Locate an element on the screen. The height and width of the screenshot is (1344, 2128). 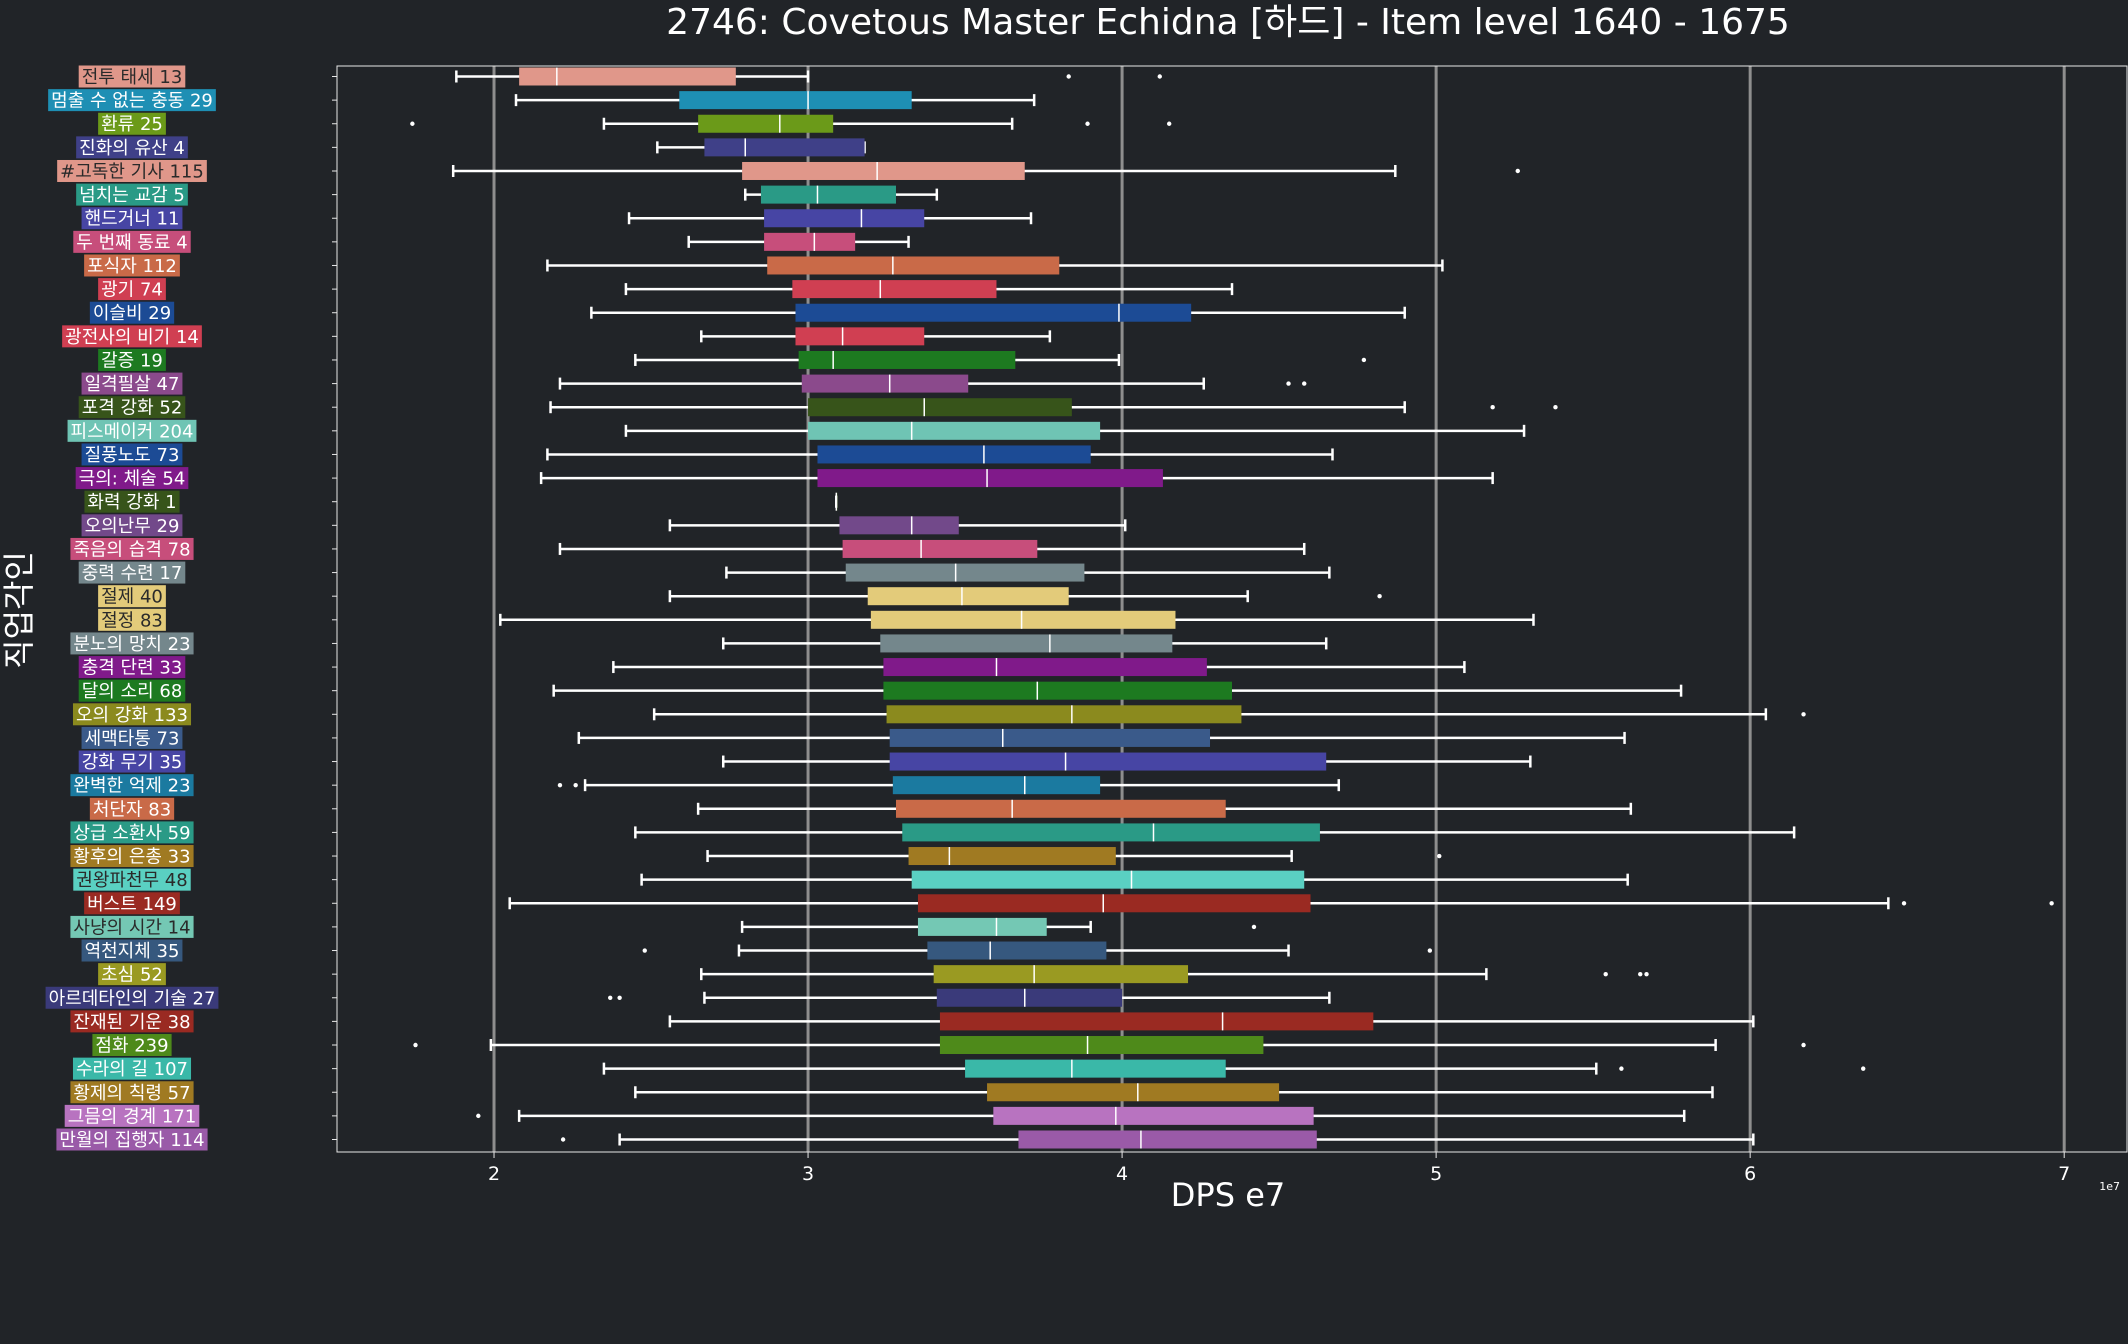
category-label: 피스메이커 204 is located at coordinates (132, 430).